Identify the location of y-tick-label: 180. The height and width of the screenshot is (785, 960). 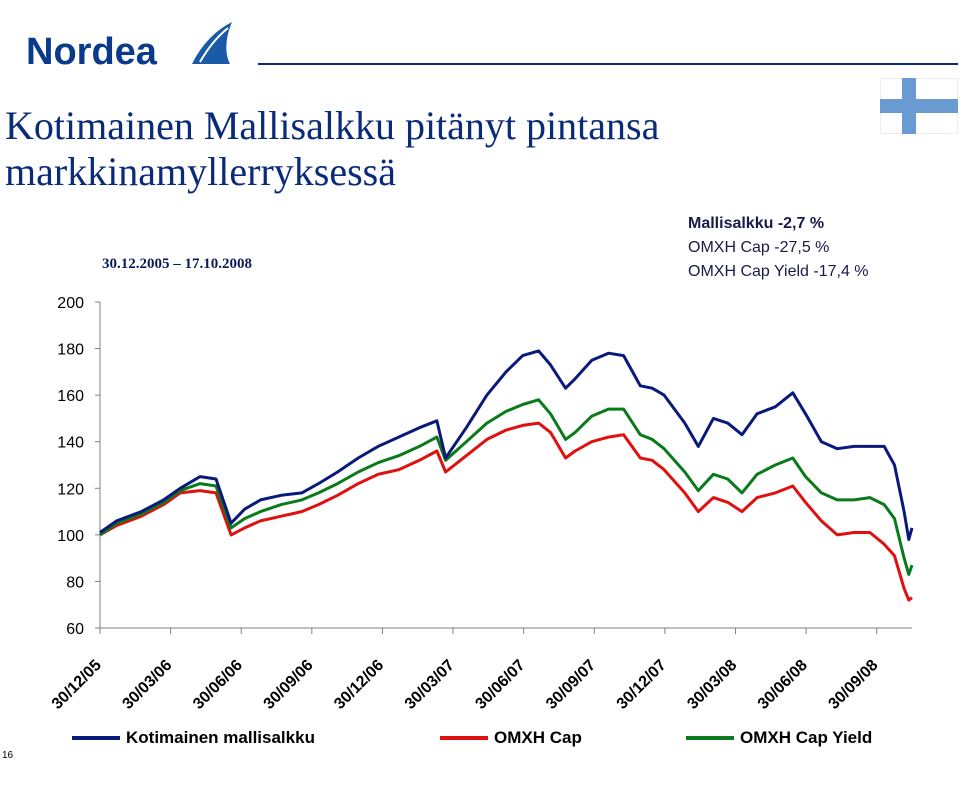
(70, 350).